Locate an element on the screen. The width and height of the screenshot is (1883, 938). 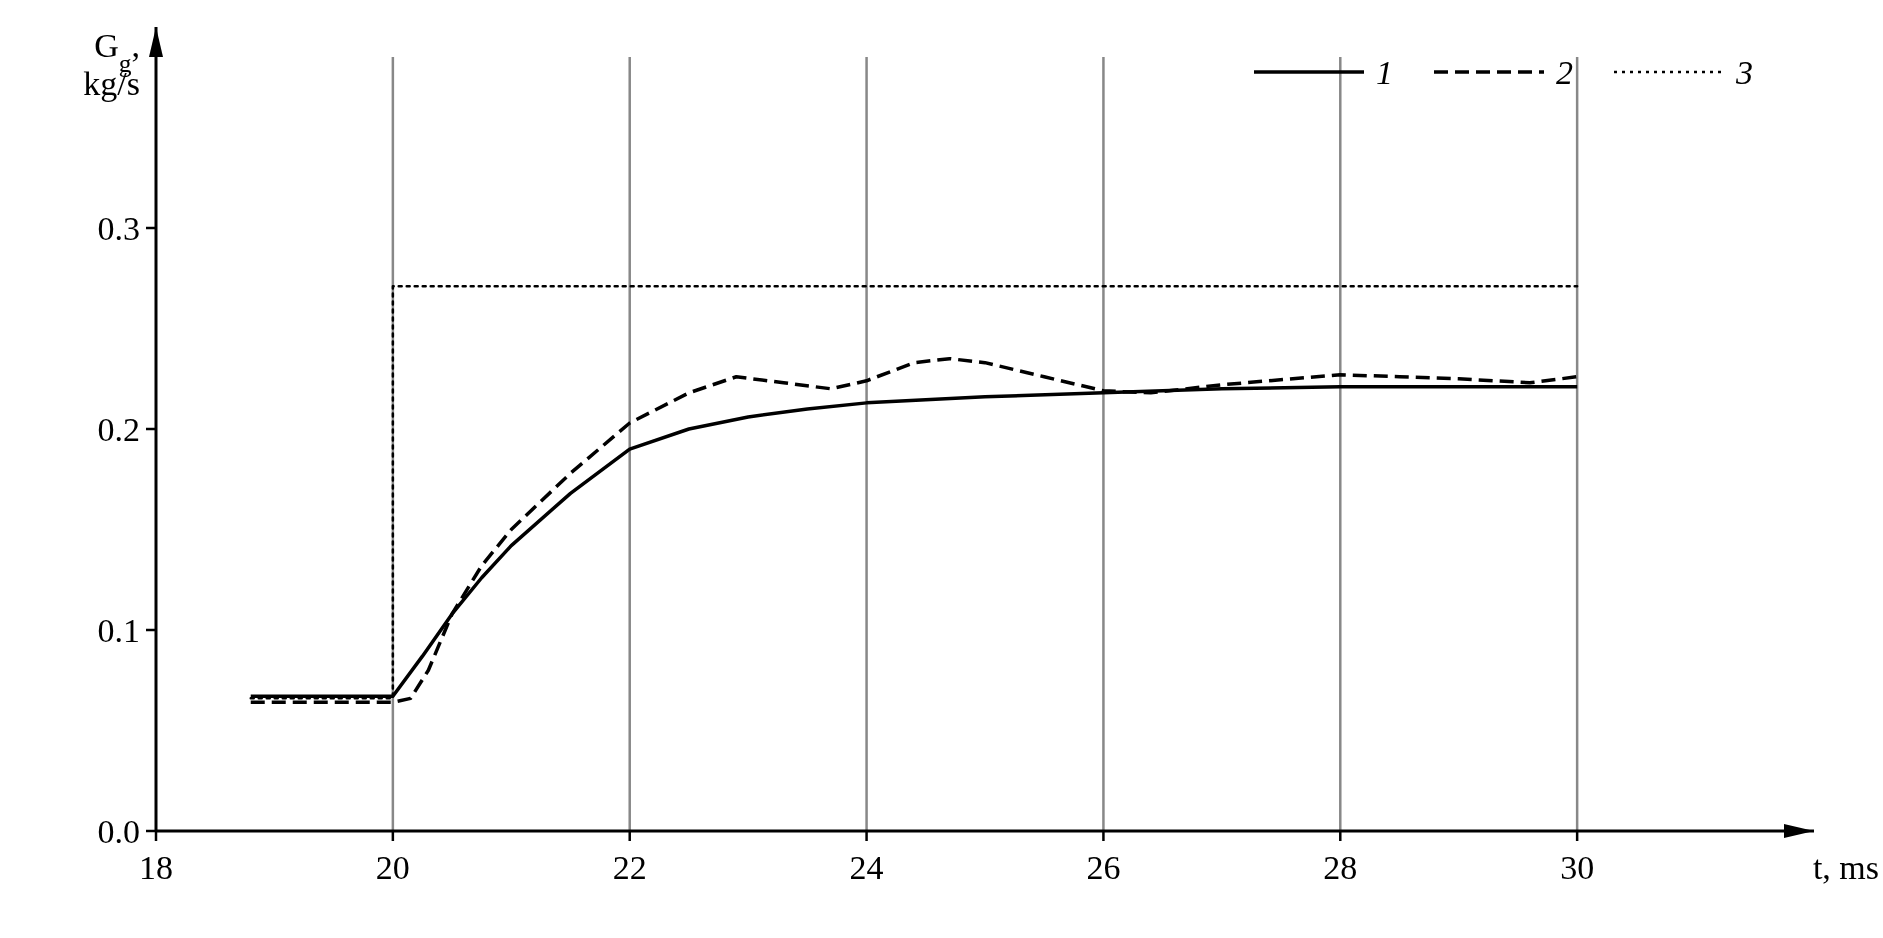
x-tick-label: 24 is located at coordinates (866, 867).